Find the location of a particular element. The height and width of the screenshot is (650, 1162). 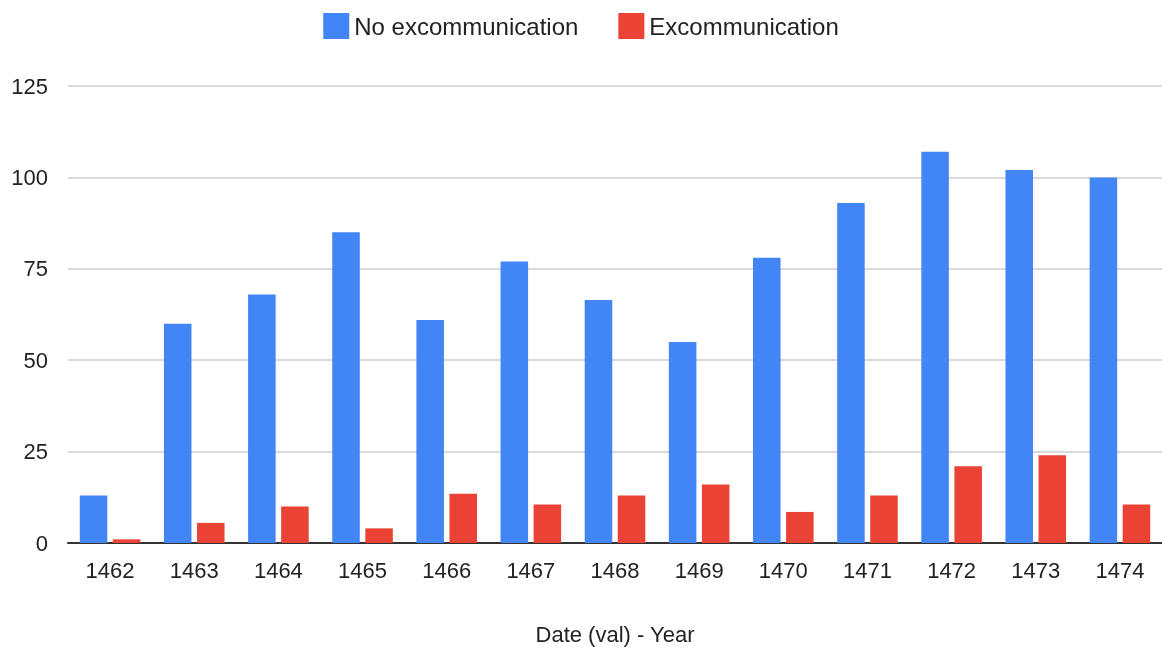

x-tick-label: 1464 is located at coordinates (278, 570).